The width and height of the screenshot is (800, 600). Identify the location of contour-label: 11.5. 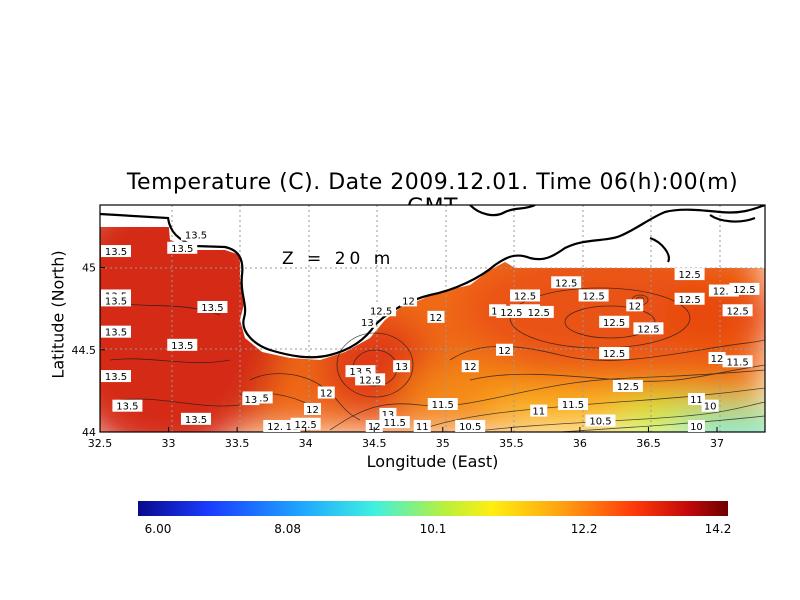
(573, 404).